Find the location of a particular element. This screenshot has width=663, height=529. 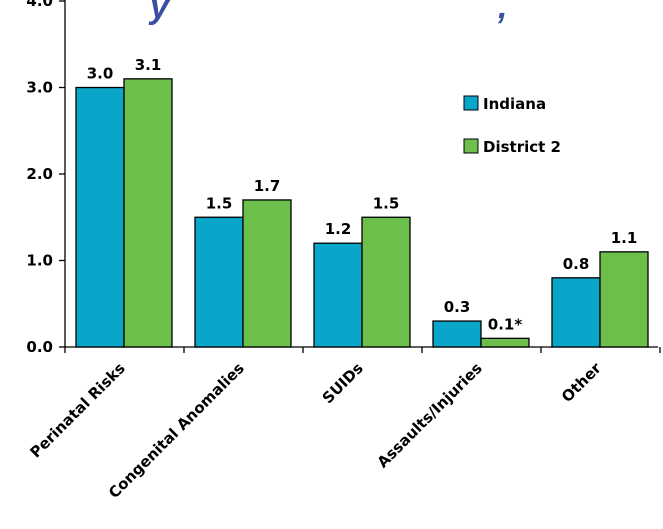

x-tick-label: Assaults/Injuries is located at coordinates (430, 415).